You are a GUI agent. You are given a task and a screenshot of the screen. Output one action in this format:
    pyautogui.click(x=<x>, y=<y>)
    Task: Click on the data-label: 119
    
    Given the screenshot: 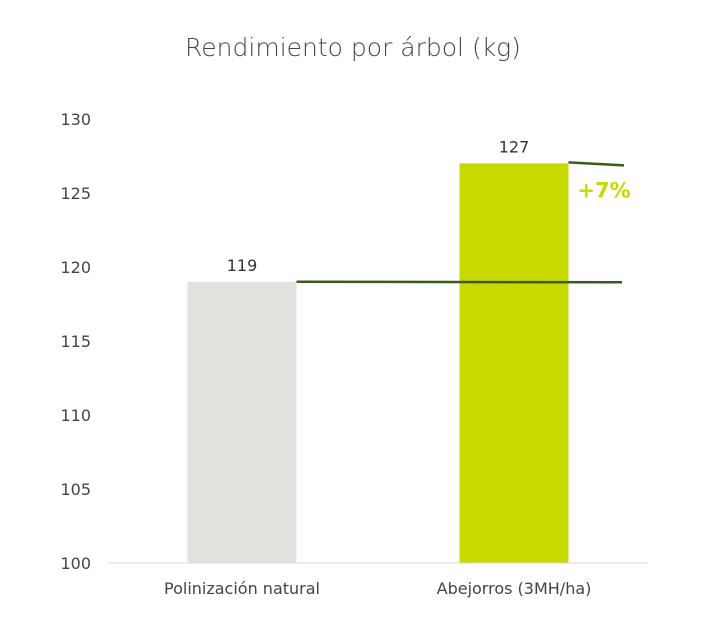 What is the action you would take?
    pyautogui.click(x=242, y=265)
    